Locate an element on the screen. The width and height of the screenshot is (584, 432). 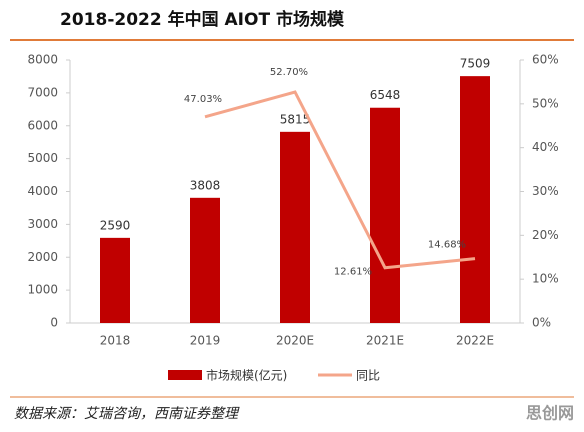
y-tick-label: 3000 is located at coordinates (42, 224).